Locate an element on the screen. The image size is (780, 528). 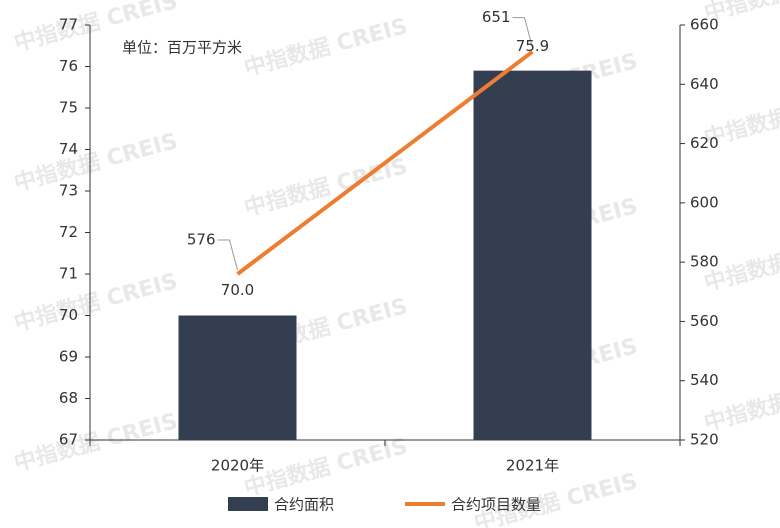
legend-label: 合约项目数量 is located at coordinates (496, 505).